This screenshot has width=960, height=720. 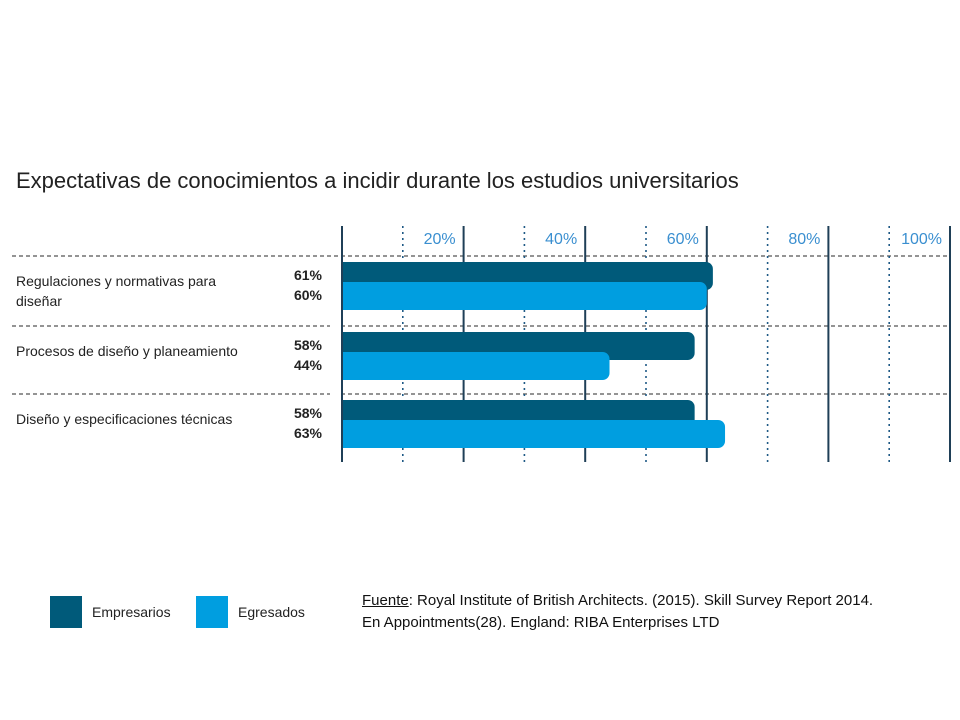 What do you see at coordinates (124, 419) in the screenshot?
I see `category-label: Diseño y especificaciones técnicas` at bounding box center [124, 419].